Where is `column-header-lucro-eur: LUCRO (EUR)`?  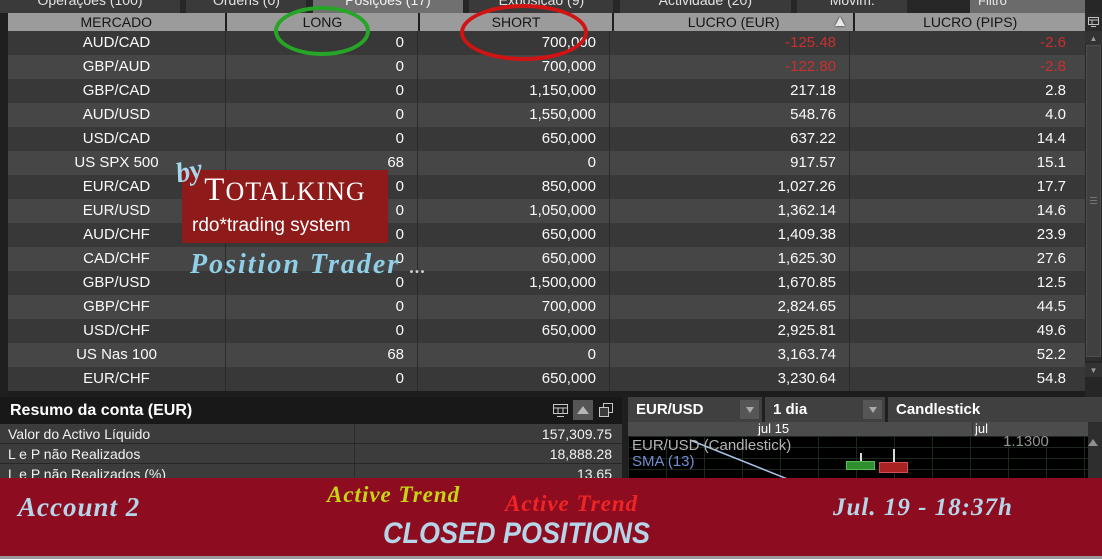
column-header-lucro-eur: LUCRO (EUR) is located at coordinates (733, 22).